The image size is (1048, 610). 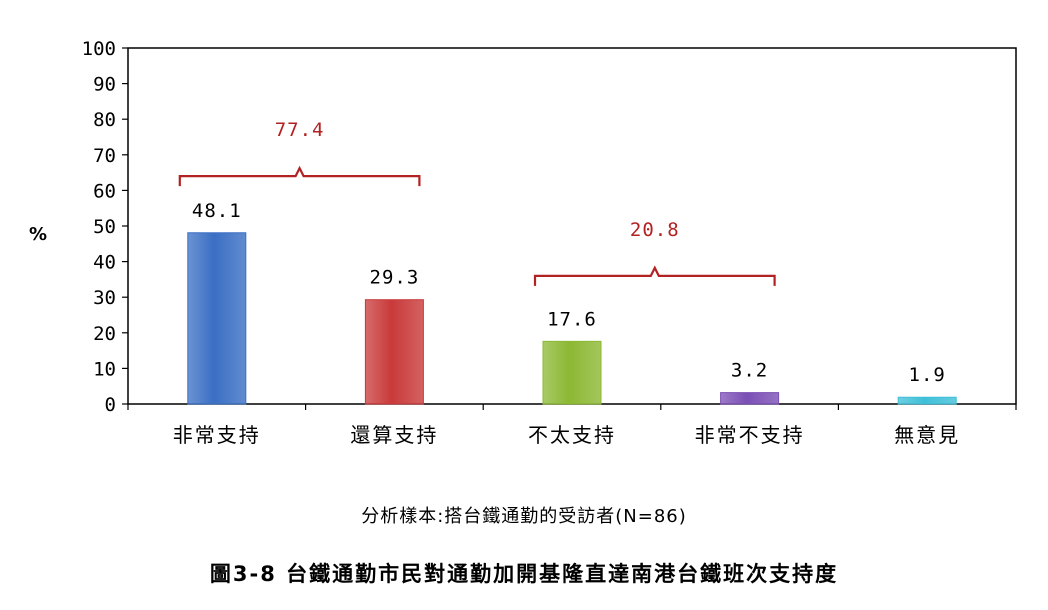 I want to click on data-label: 3.2, so click(x=749, y=371).